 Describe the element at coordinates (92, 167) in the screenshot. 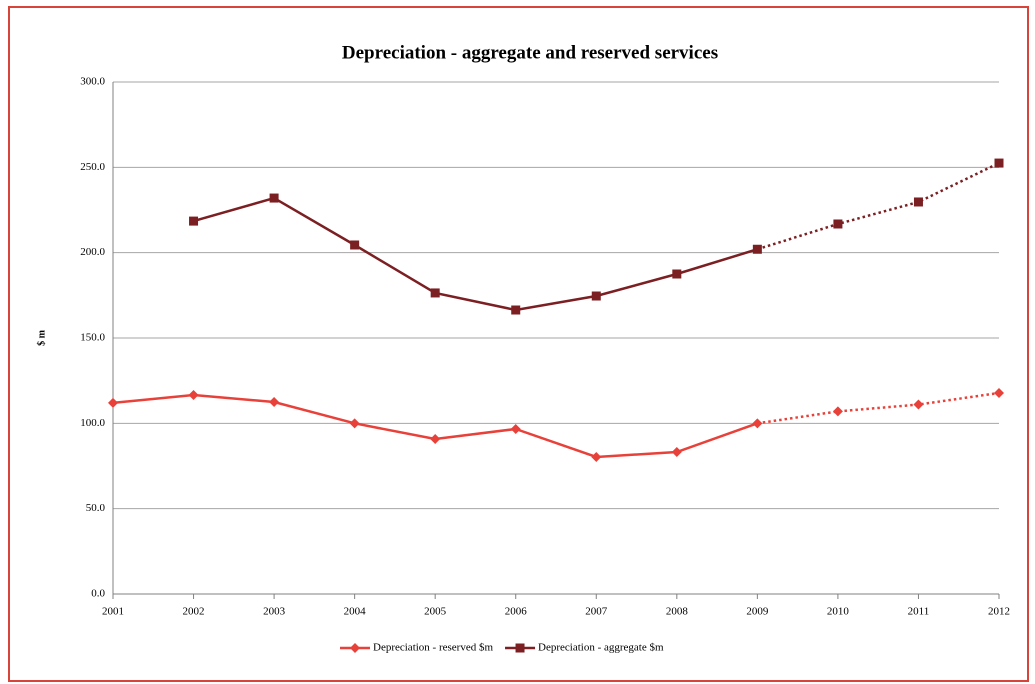

I see `y-tick-label: 250.0` at that location.